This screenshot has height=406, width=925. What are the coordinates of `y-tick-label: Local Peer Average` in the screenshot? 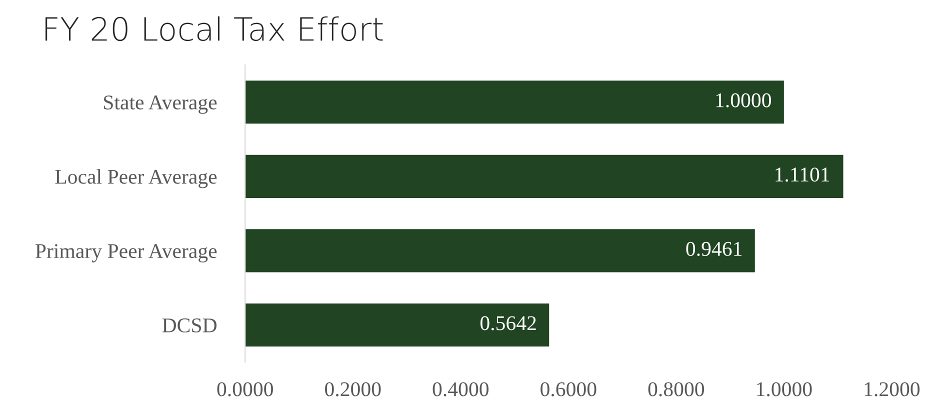 It's located at (136, 178).